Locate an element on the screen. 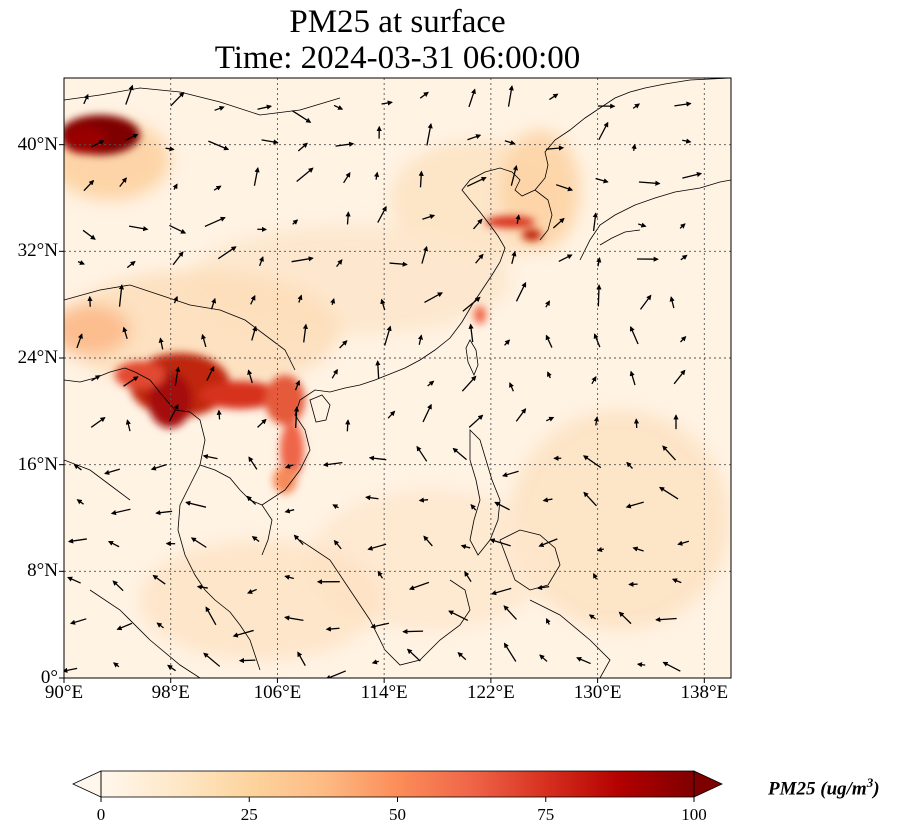  lon-tick-label: 130°E is located at coordinates (597, 692).